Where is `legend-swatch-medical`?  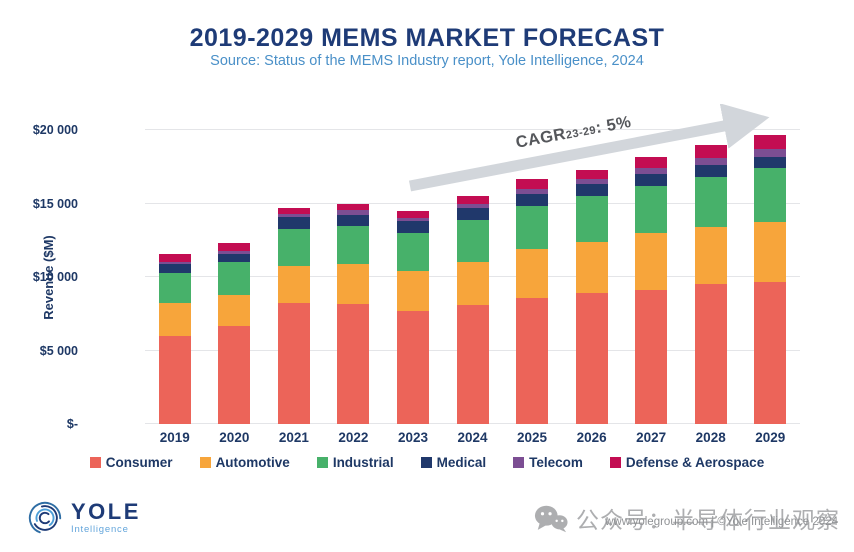
legend-swatch-medical is located at coordinates (426, 462).